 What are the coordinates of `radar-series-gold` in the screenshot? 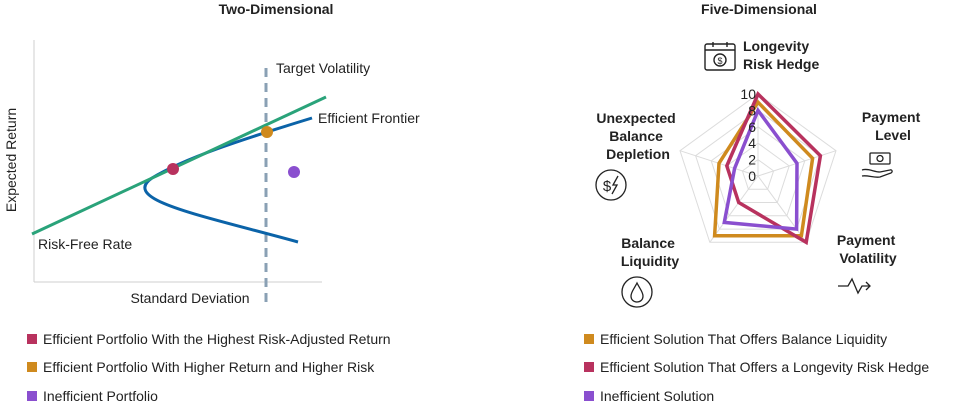 It's located at (763, 168).